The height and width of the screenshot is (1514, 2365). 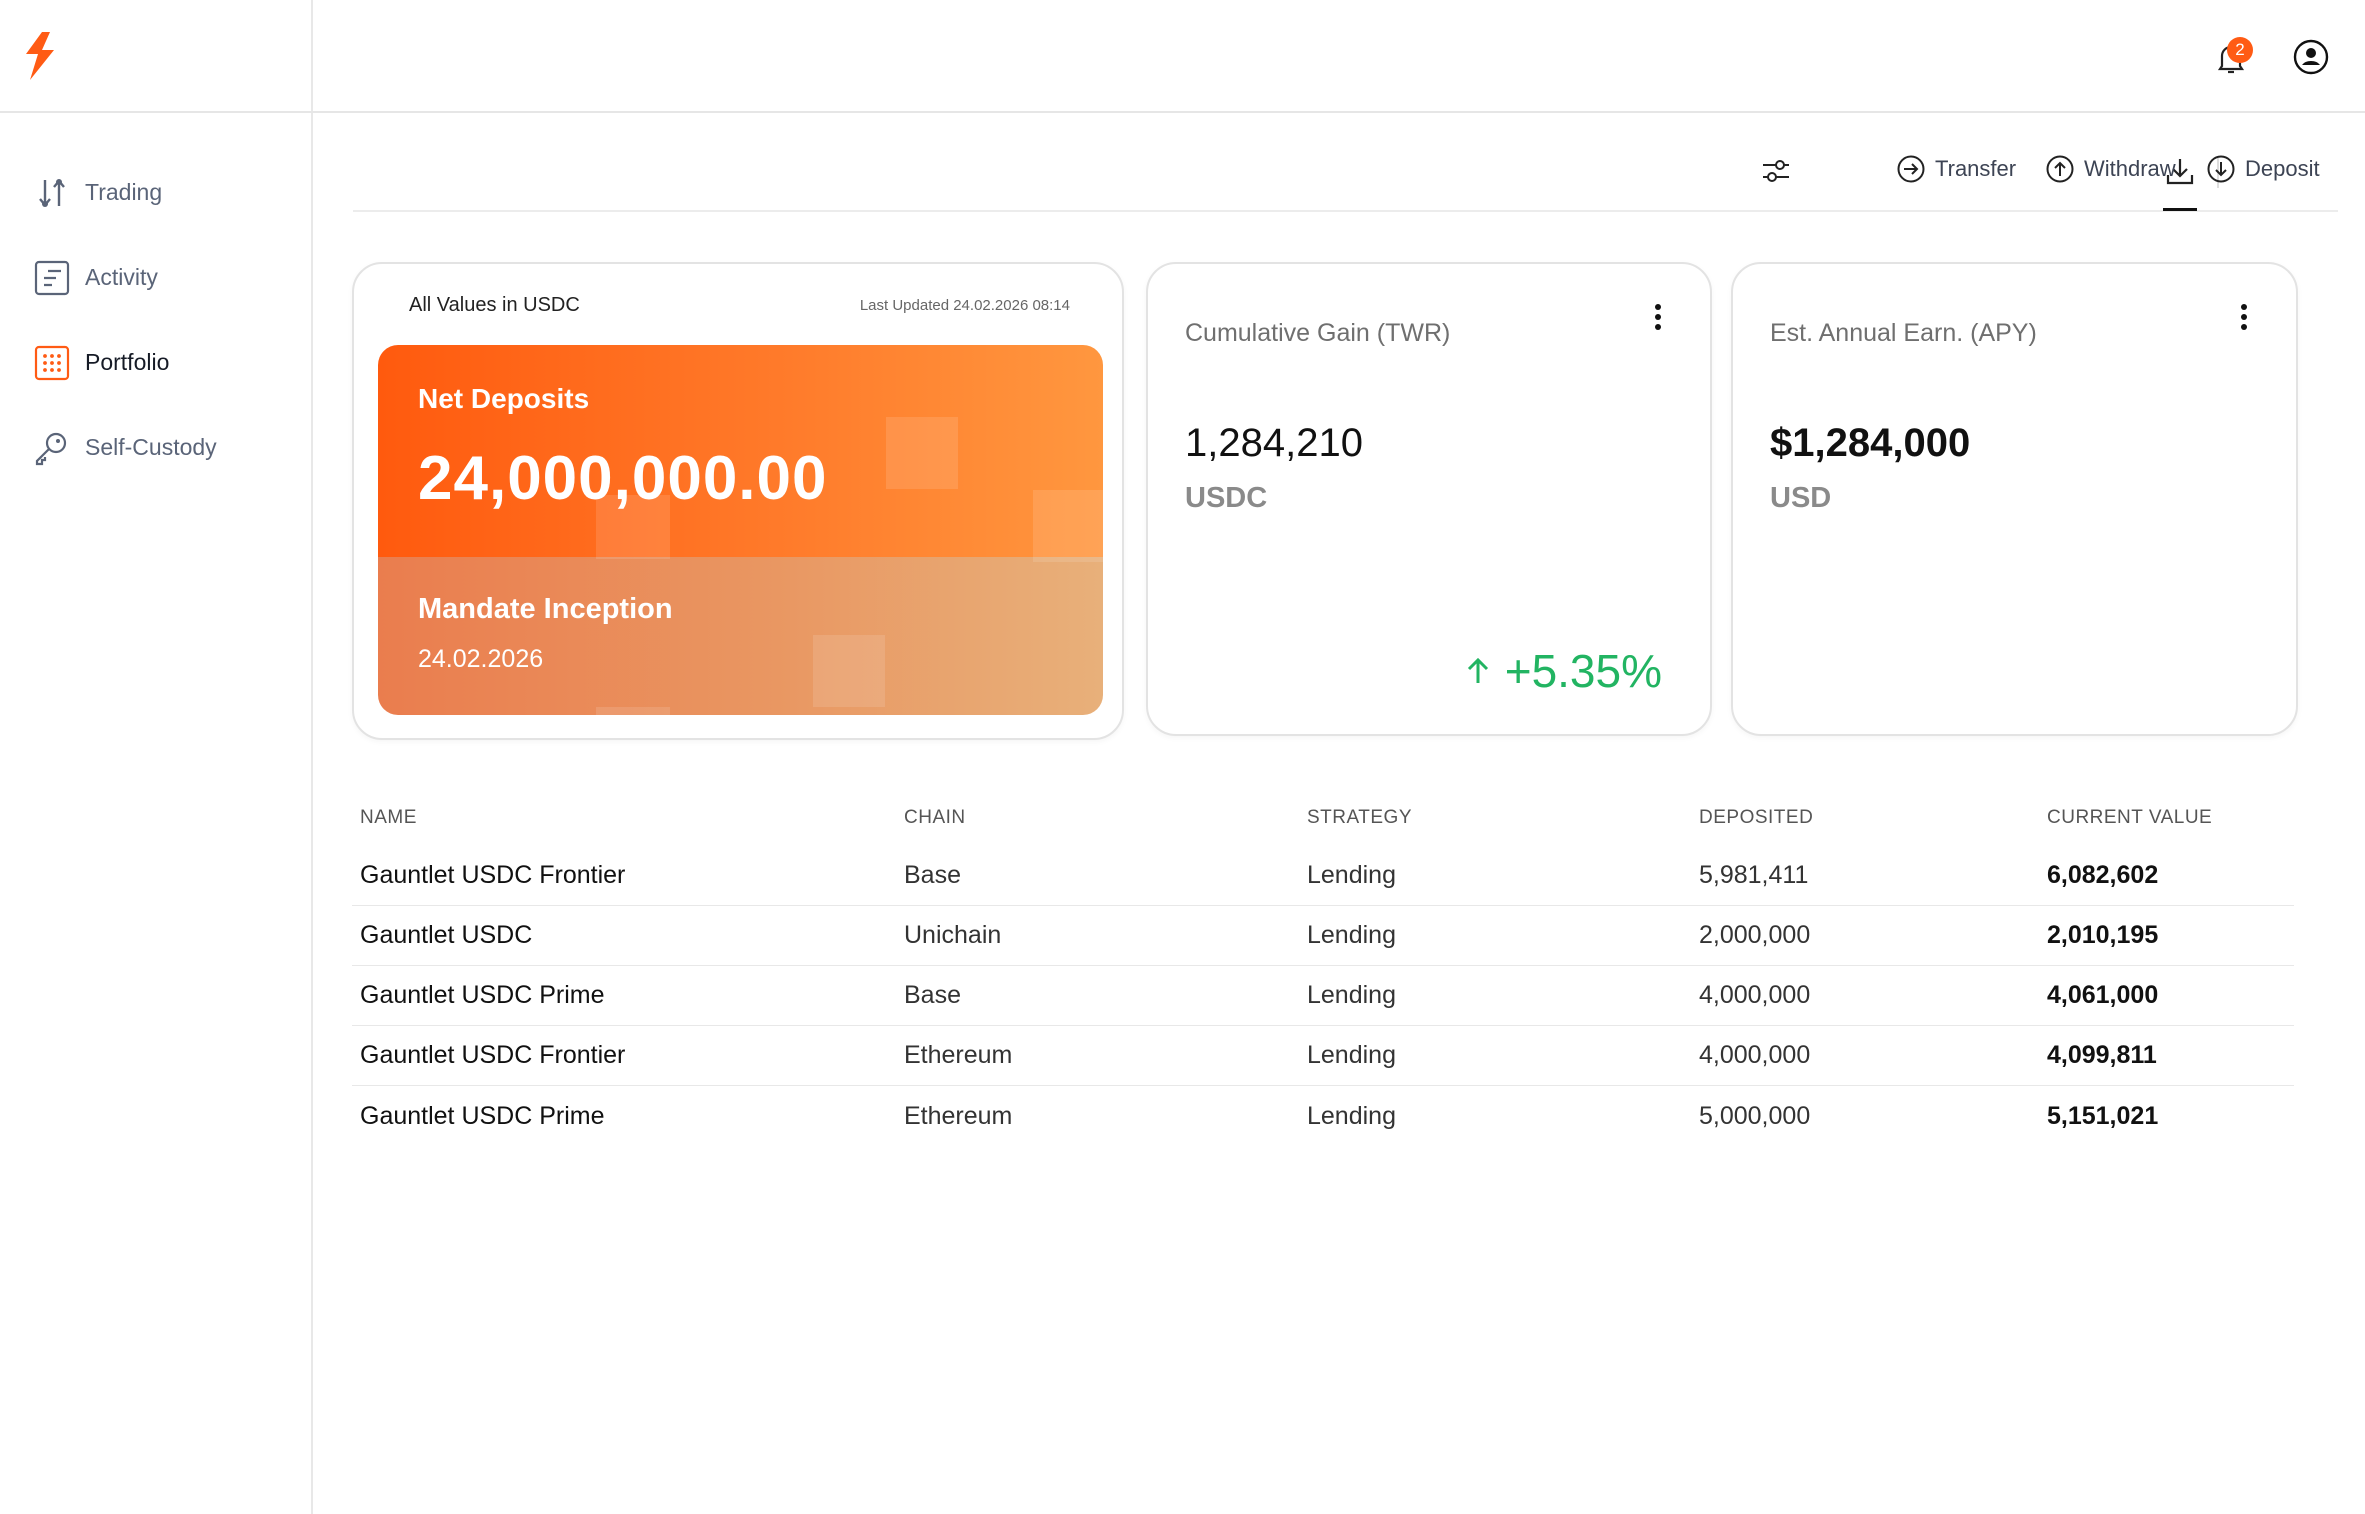 I want to click on sidebar-nav: Trading Activity Portfolio Self-Custody, so click(x=156, y=320).